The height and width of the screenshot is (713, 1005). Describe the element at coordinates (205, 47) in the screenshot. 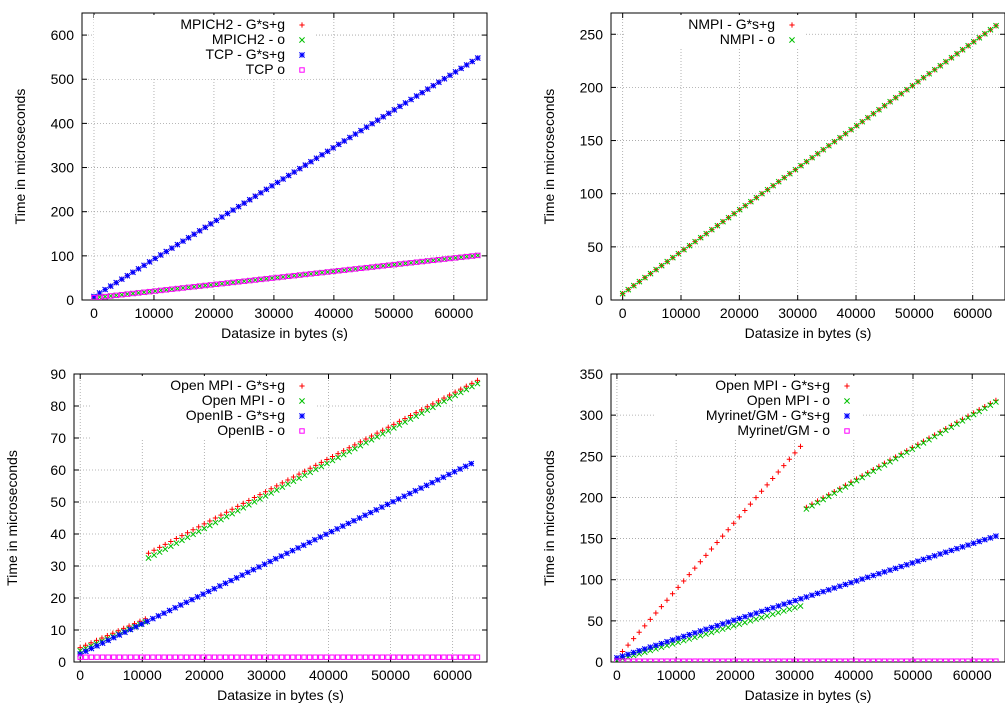

I see `legend-background` at that location.